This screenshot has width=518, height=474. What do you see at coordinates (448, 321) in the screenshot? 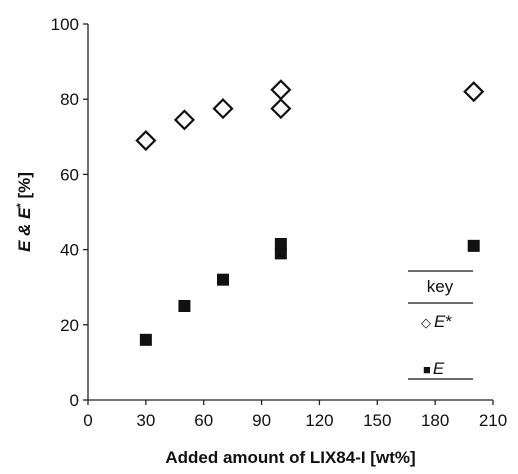
I see `legend-label-estar-suffix: *` at bounding box center [448, 321].